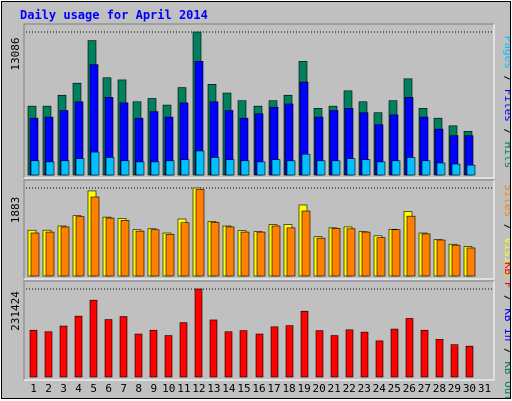  Describe the element at coordinates (273, 388) in the screenshot. I see `x-tick-label-17: 17` at that location.